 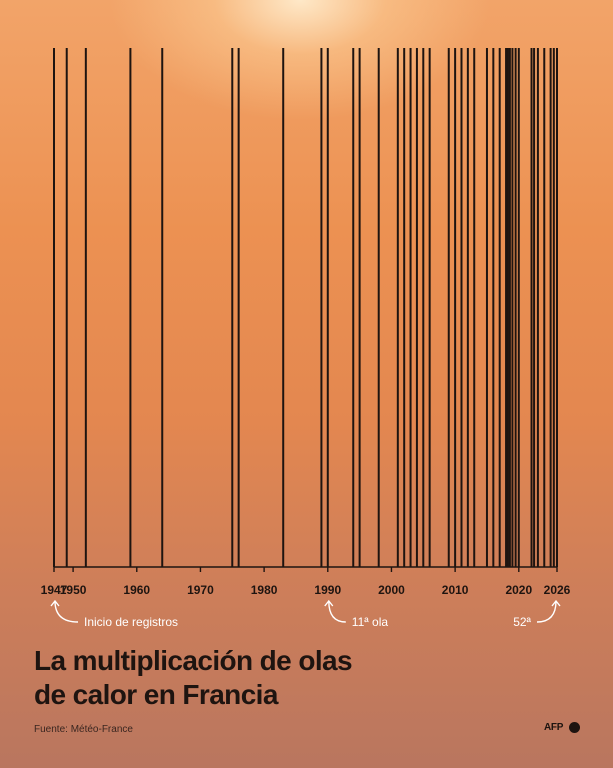 I want to click on afp-logo: AFP, so click(x=554, y=727).